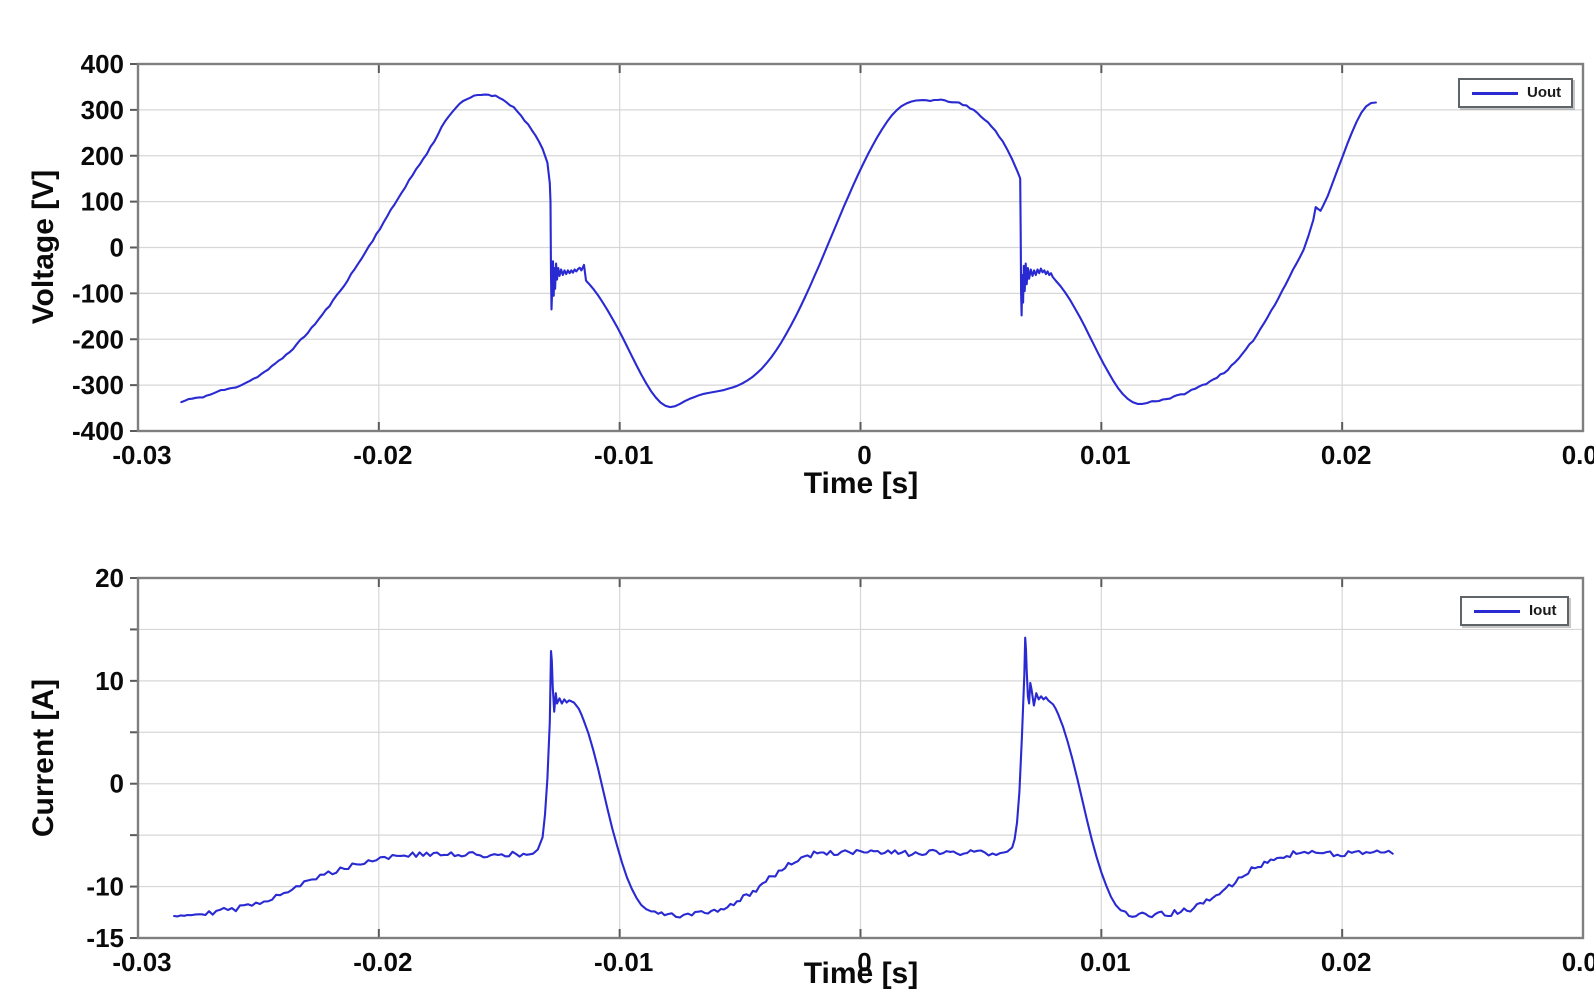 This screenshot has width=1594, height=994. I want to click on y-tick-label: -300, so click(98, 385).